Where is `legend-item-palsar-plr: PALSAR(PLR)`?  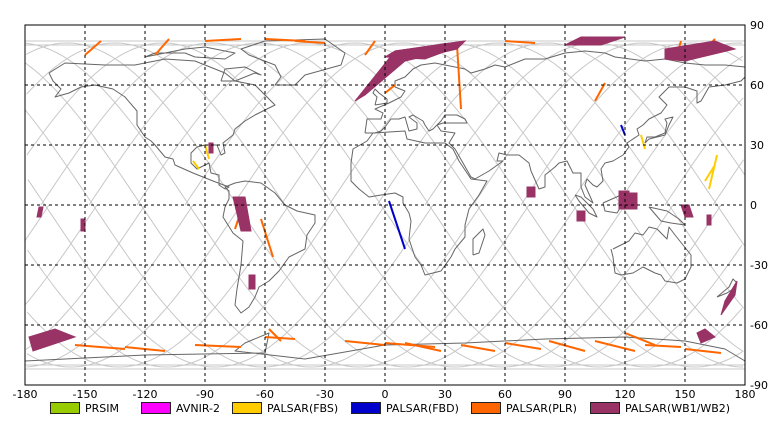
legend-item-palsar-plr: PALSAR(PLR) is located at coordinates (524, 408).